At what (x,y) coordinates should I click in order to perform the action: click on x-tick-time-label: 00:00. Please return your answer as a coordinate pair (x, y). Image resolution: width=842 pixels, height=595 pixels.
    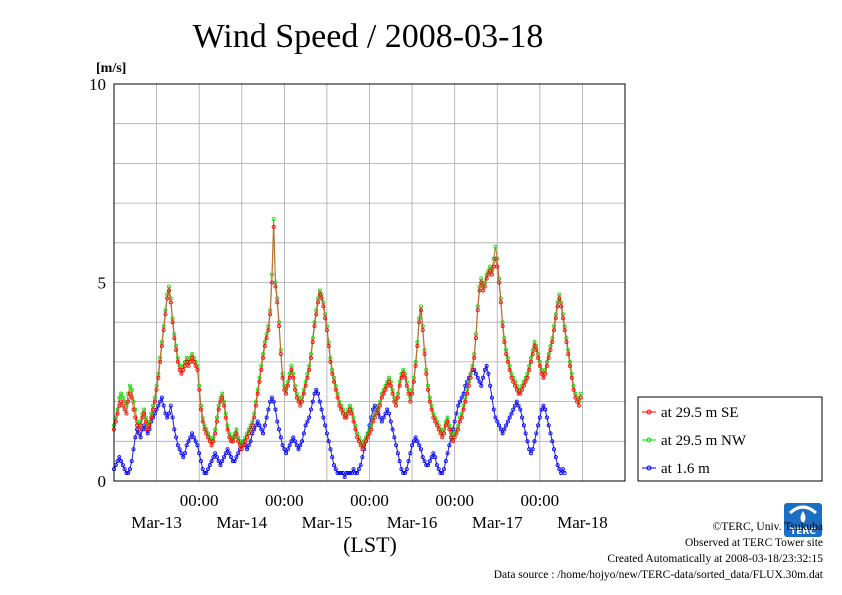
    Looking at the image, I should click on (199, 500).